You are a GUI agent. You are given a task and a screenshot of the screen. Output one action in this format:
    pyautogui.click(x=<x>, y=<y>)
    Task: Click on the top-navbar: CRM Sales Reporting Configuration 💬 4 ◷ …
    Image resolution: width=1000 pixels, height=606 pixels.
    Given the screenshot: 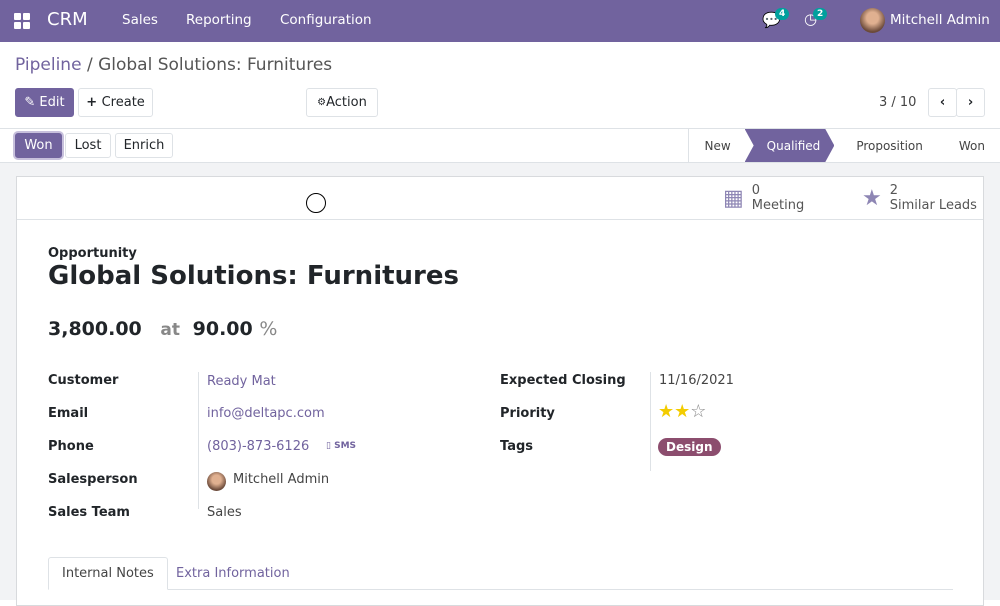 What is the action you would take?
    pyautogui.click(x=500, y=21)
    